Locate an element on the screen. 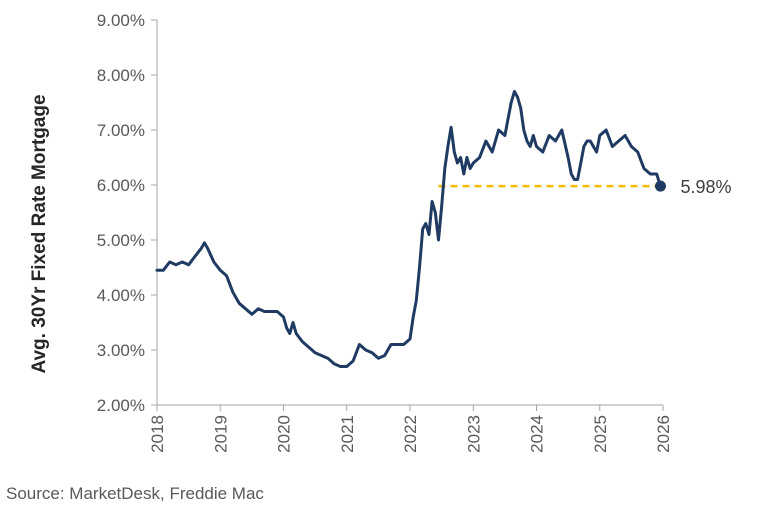 Image resolution: width=766 pixels, height=524 pixels. y-tick-label: 2.00% is located at coordinates (121, 405).